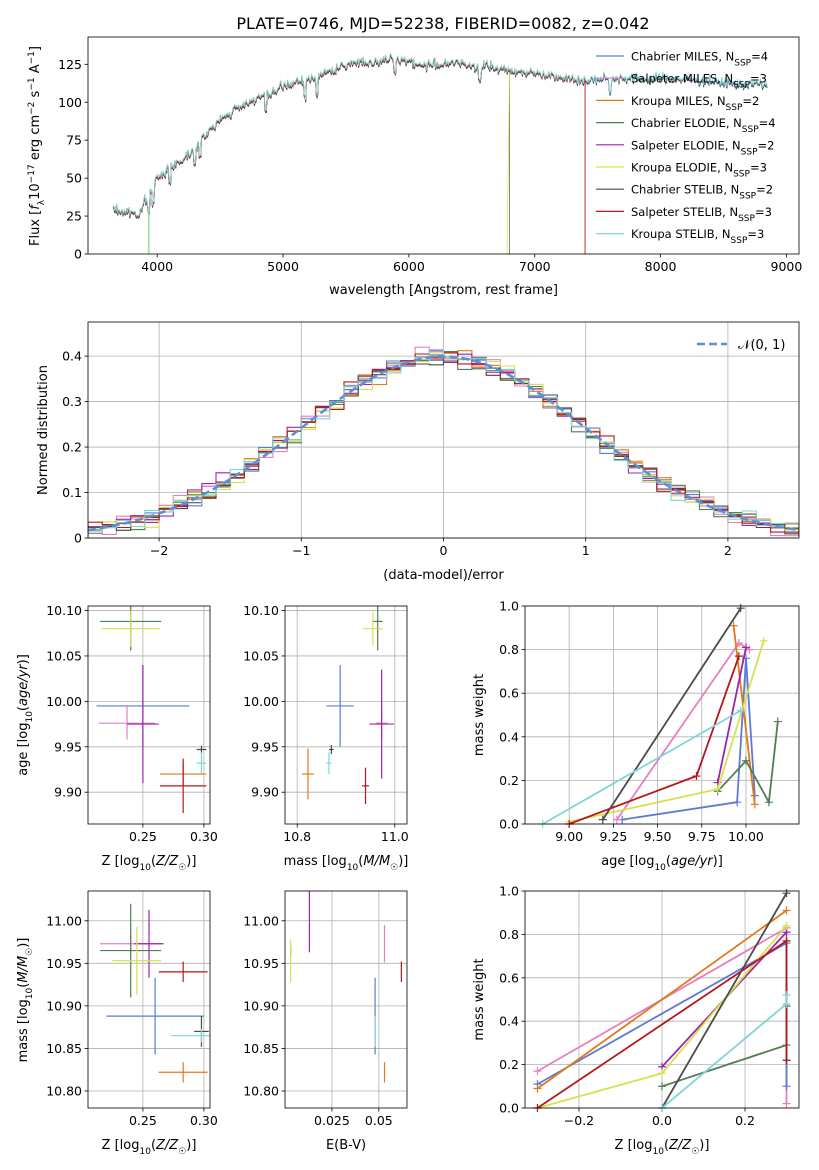 The height and width of the screenshot is (1170, 819). Describe the element at coordinates (301, 550) in the screenshot. I see `x-tick-label: −1` at that location.